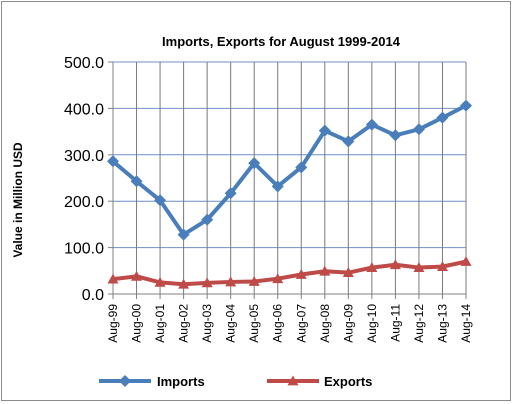  Describe the element at coordinates (181, 381) in the screenshot. I see `legend-imports-label: Imports` at that location.